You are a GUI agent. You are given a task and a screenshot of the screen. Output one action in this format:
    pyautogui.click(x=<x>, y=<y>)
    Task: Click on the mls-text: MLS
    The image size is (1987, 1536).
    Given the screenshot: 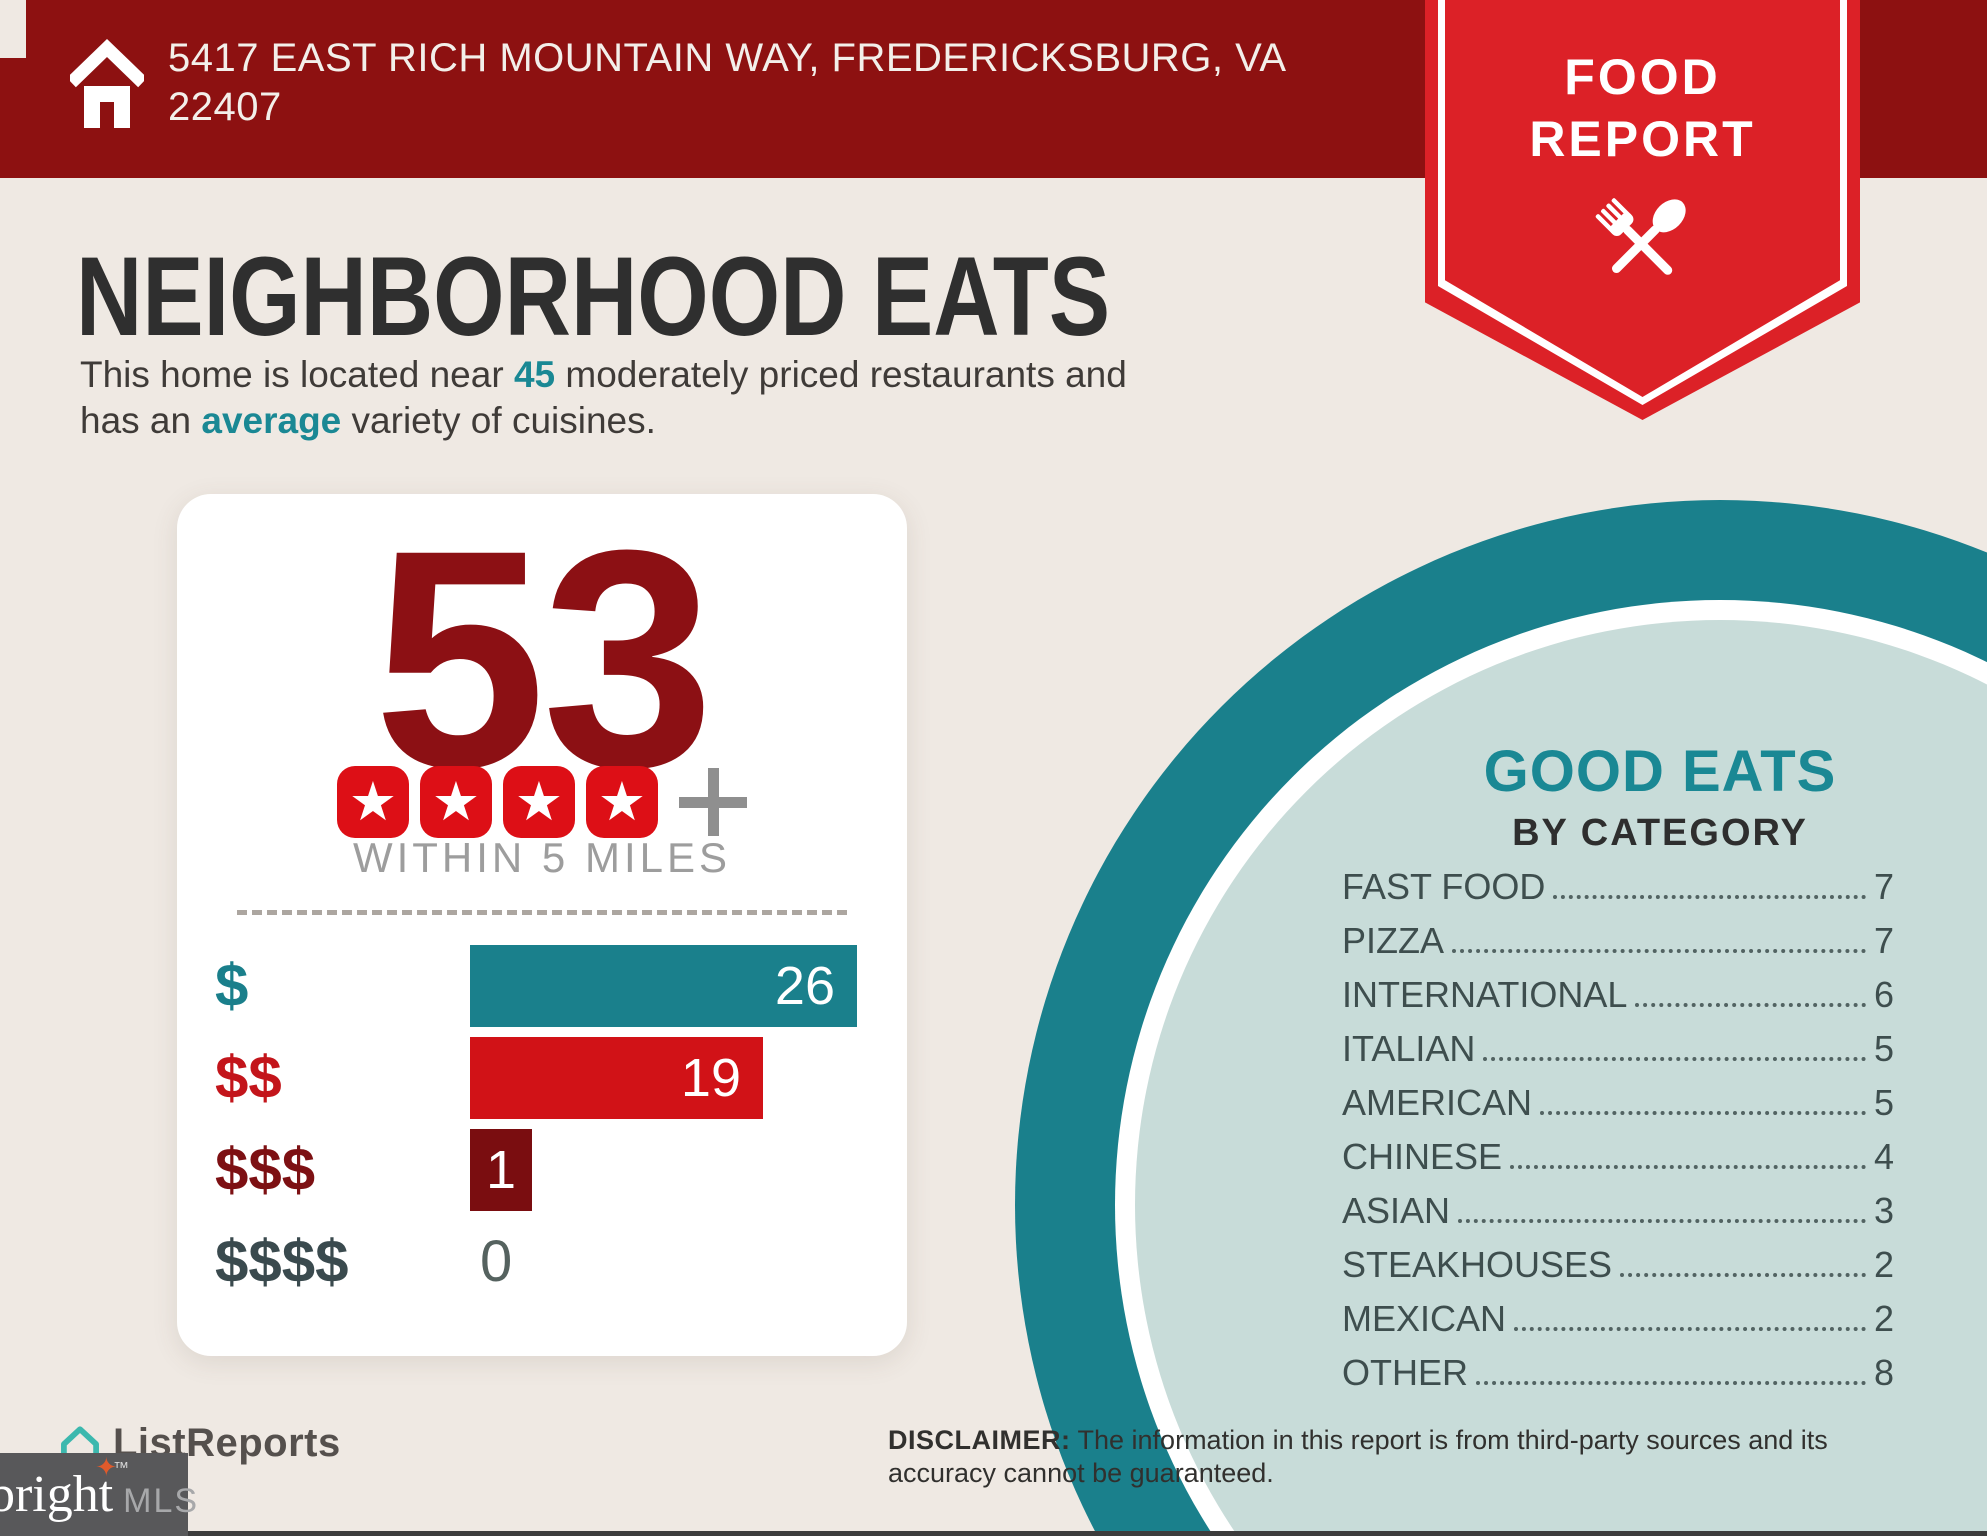 What is the action you would take?
    pyautogui.click(x=161, y=1501)
    